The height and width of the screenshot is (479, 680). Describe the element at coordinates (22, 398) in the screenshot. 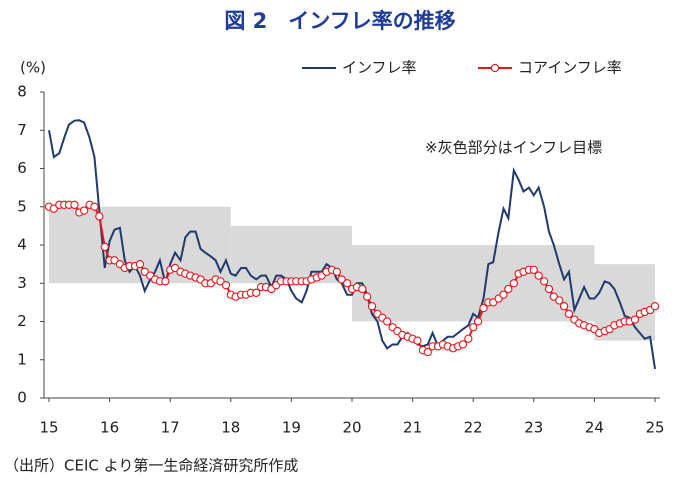

I see `y-tick-label: 0` at that location.